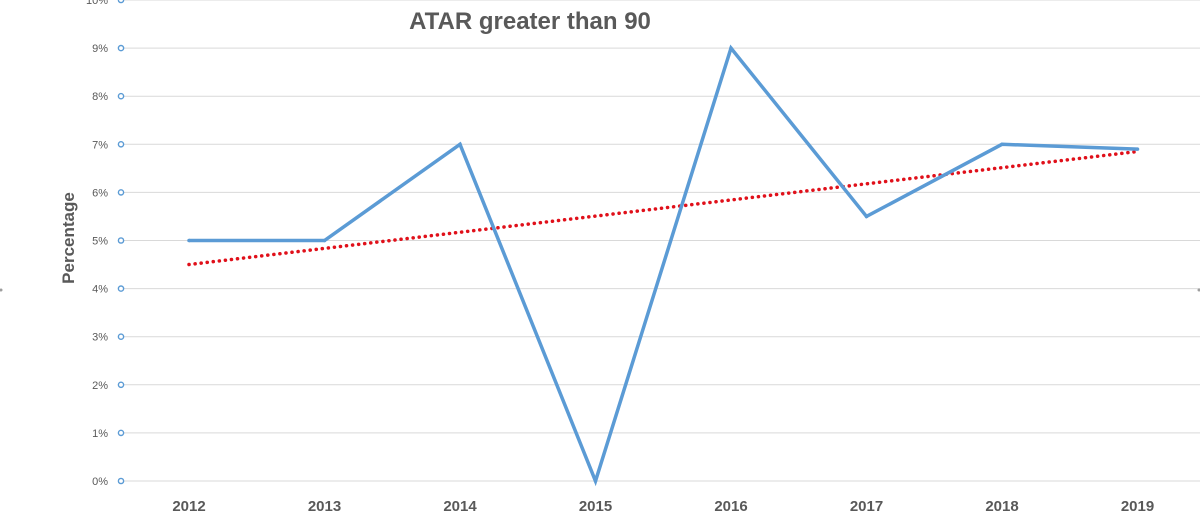 This screenshot has height=525, width=1200. I want to click on x-tick-label: 2019, so click(1137, 506).